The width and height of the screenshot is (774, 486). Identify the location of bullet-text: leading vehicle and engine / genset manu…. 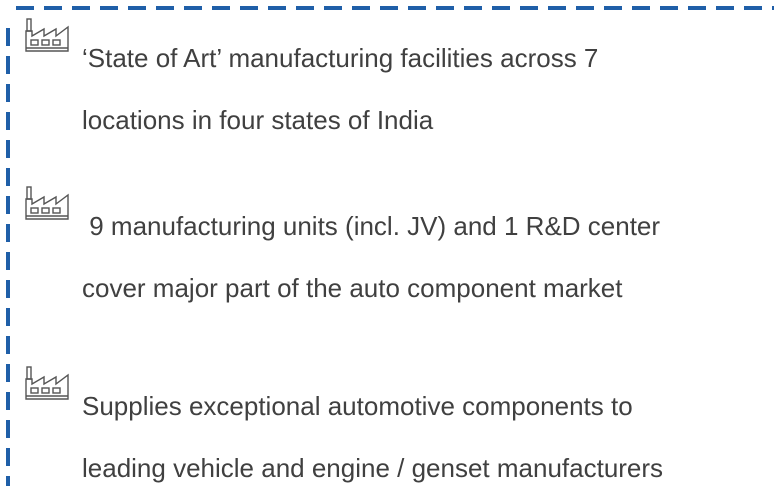
(373, 468).